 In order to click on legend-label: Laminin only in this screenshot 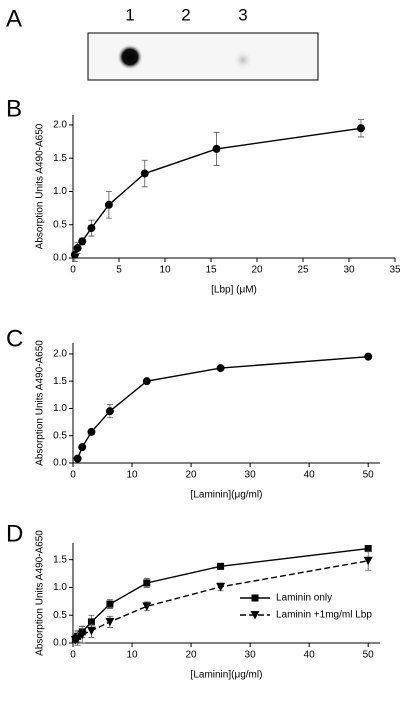, I will do `click(304, 598)`.